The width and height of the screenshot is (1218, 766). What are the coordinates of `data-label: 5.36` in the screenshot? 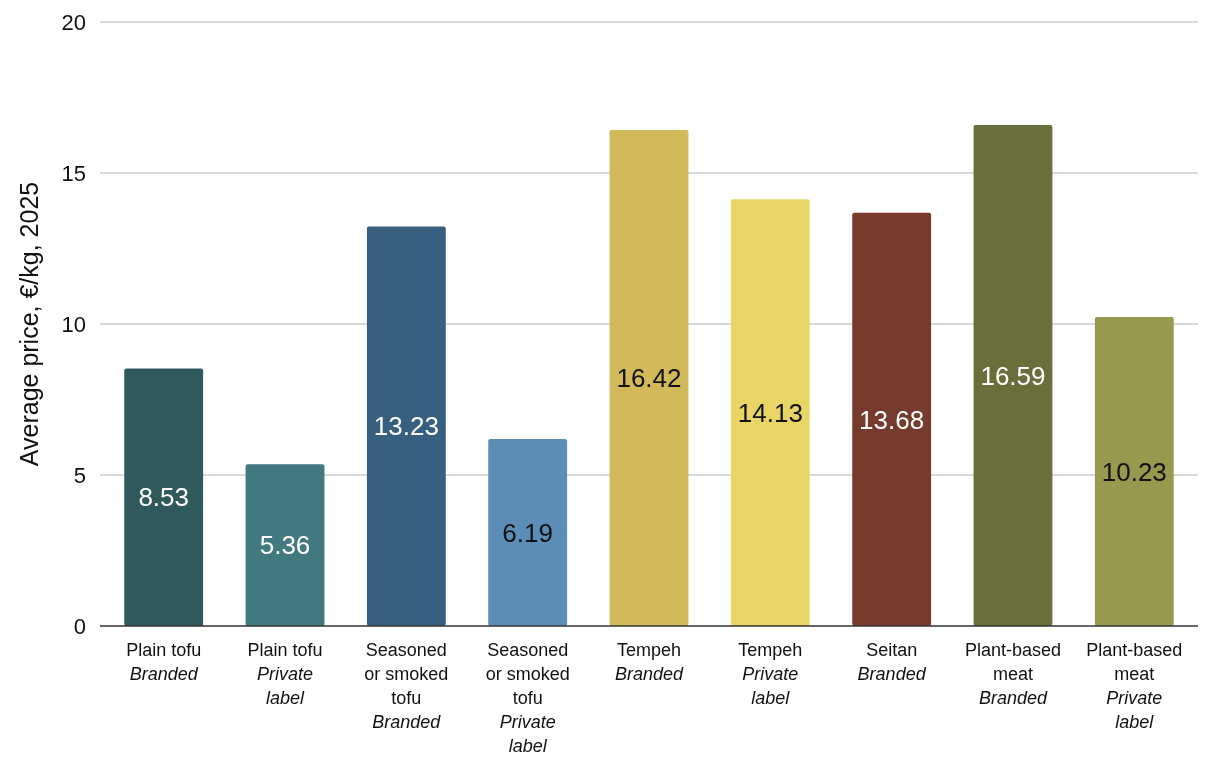 It's located at (285, 545).